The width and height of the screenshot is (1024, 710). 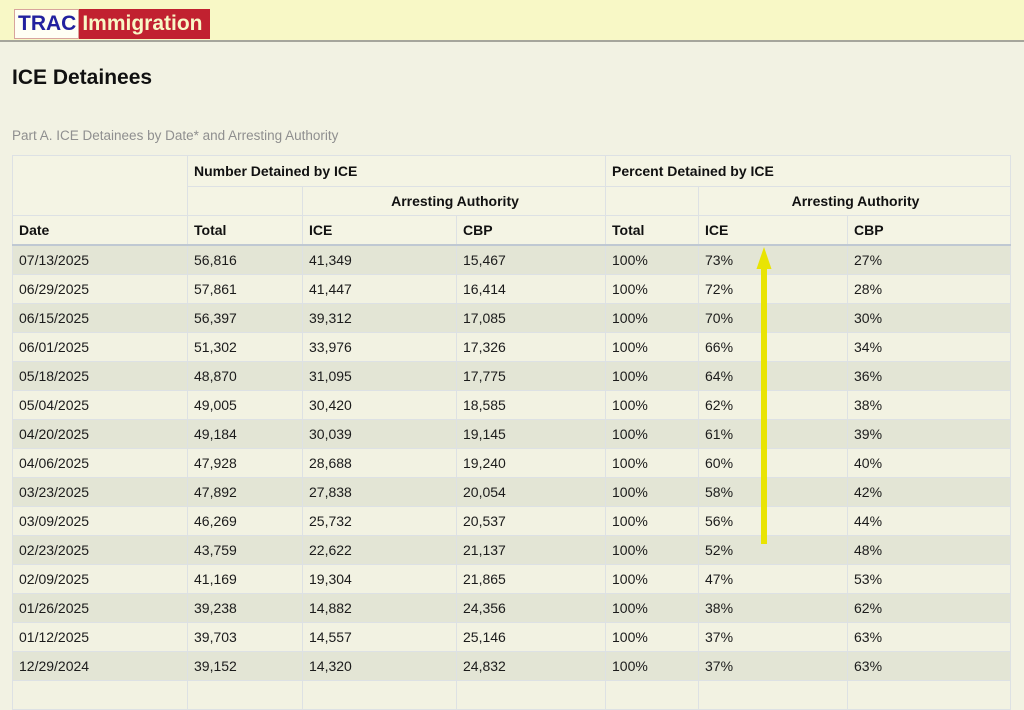 What do you see at coordinates (929, 318) in the screenshot?
I see `cell-pct-cbp: 30%` at bounding box center [929, 318].